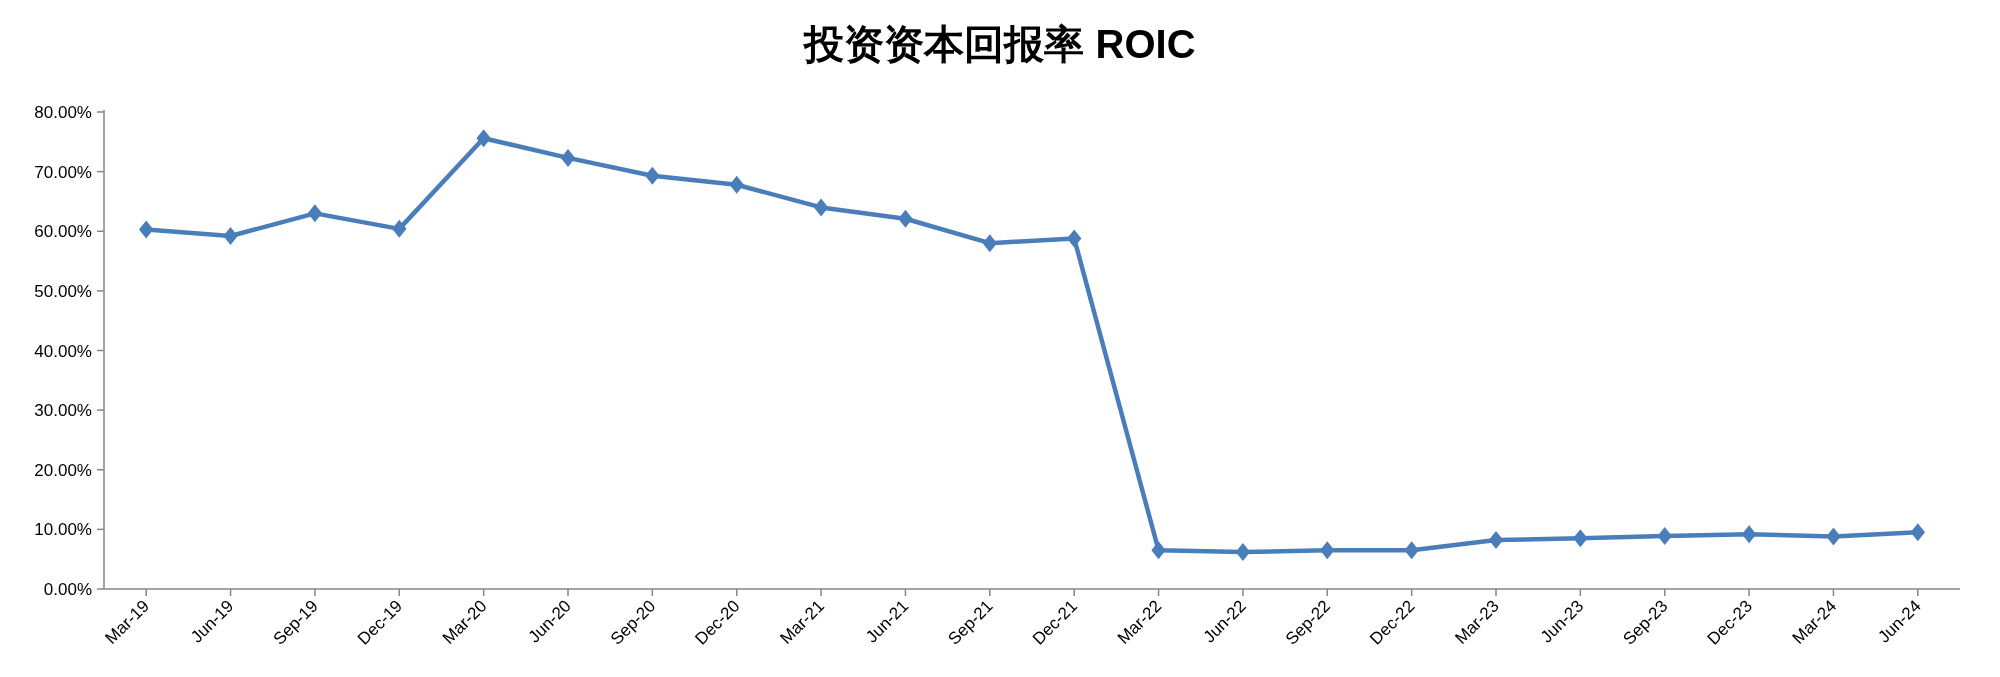  I want to click on y-tick-label: 50.00%, so click(63, 291).